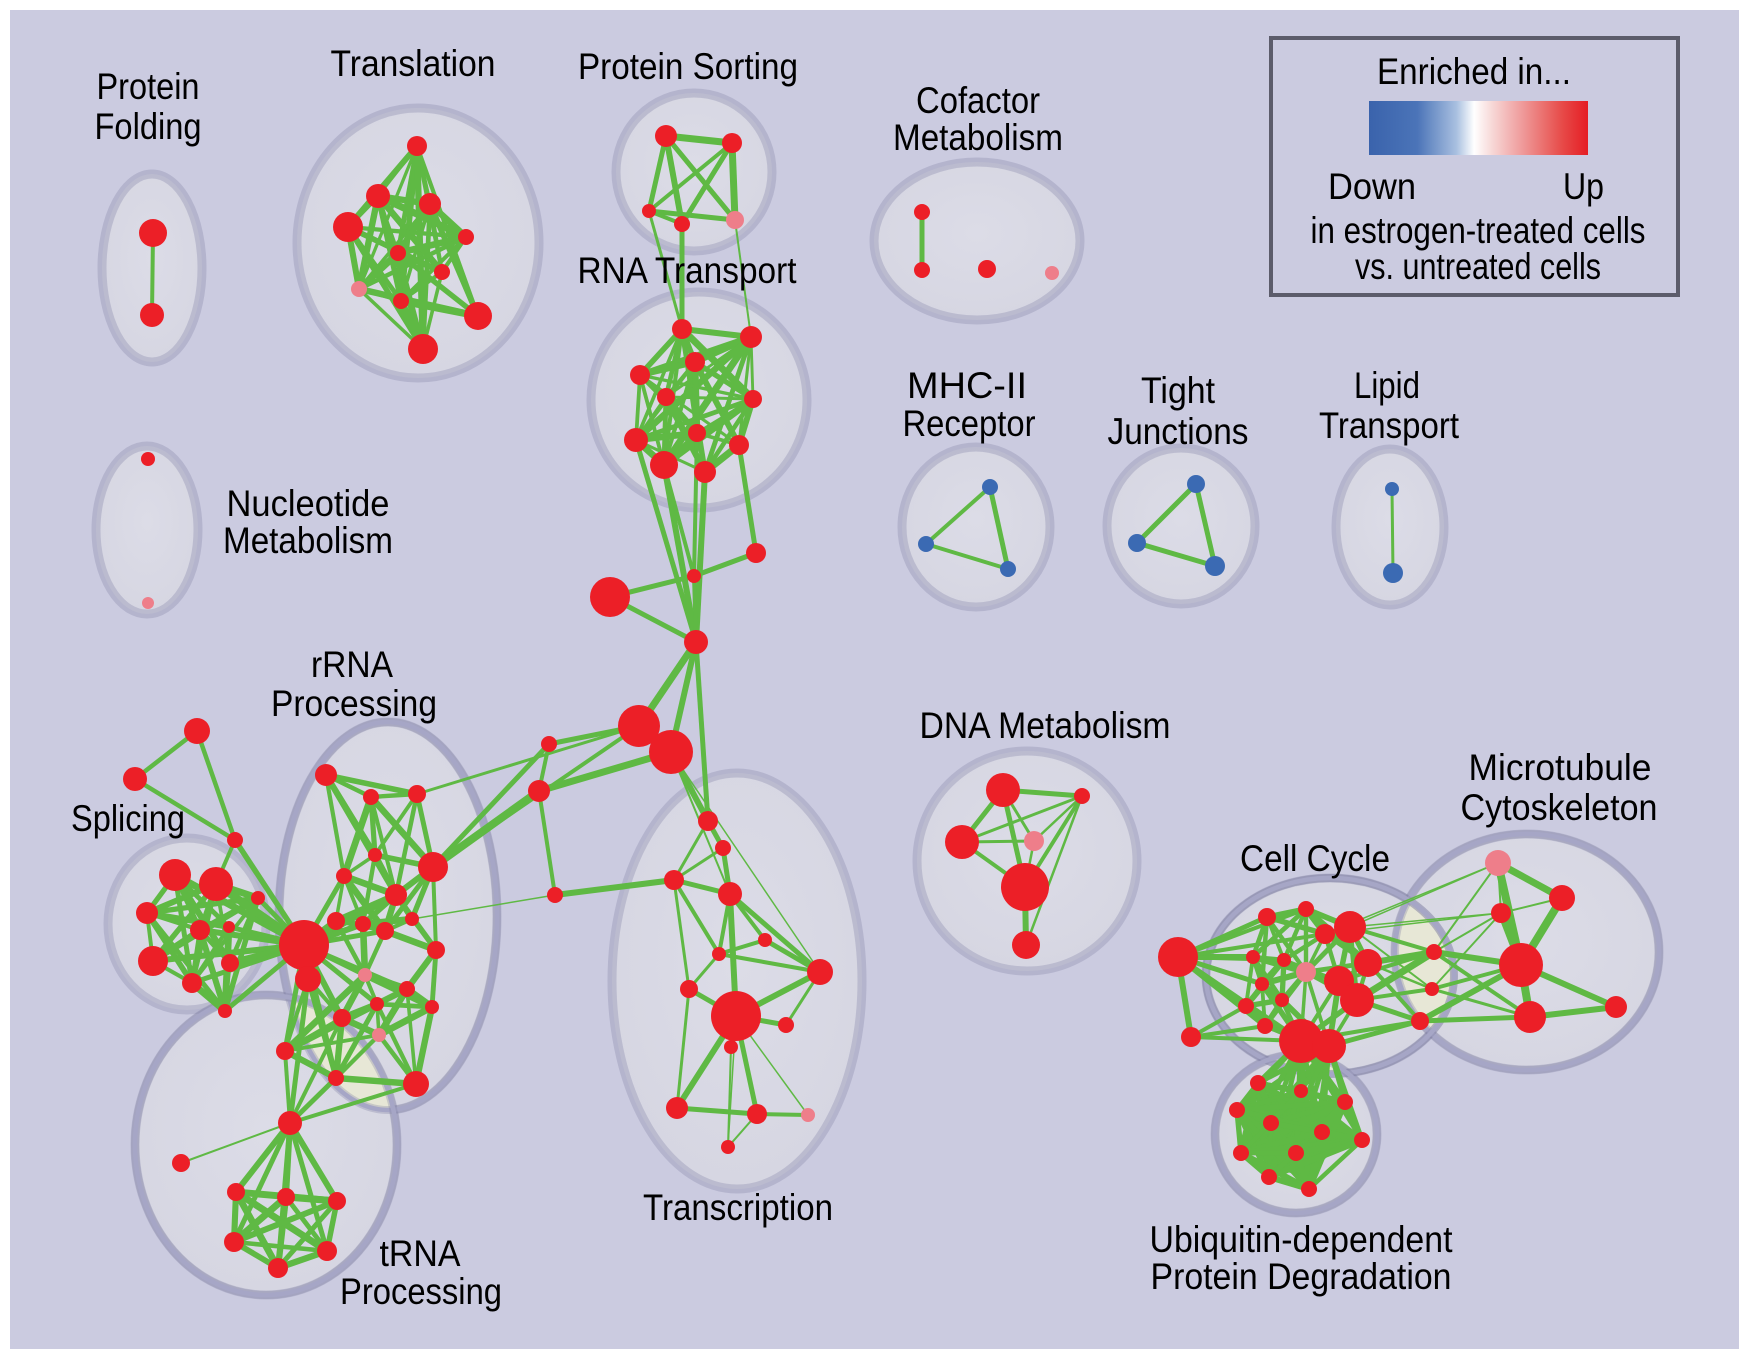 The image size is (1750, 1360). I want to click on svg-text: vs. untreated cells, so click(1478, 266).